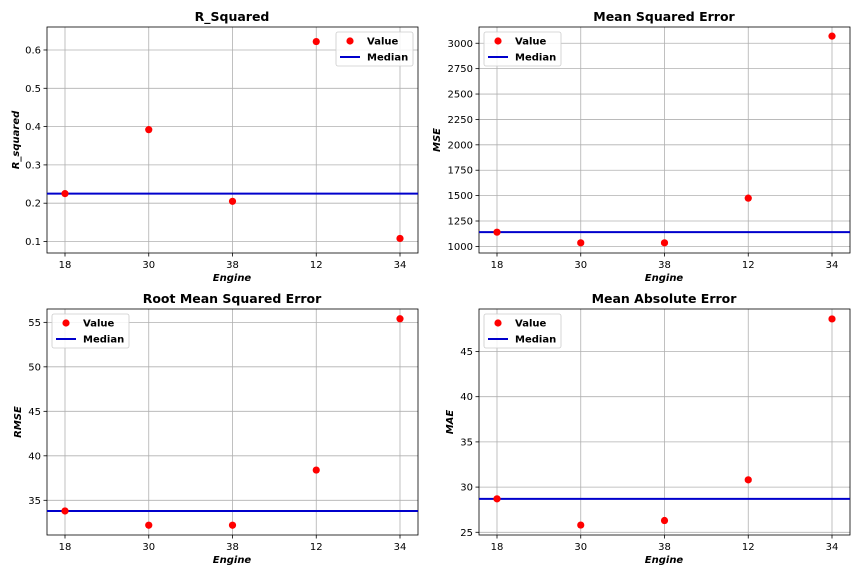  What do you see at coordinates (664, 16) in the screenshot?
I see `chart-title: Mean Squared Error` at bounding box center [664, 16].